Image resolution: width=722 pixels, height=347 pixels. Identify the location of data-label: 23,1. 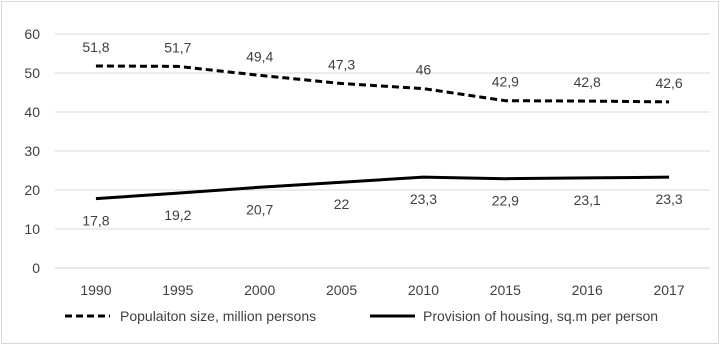
(587, 200).